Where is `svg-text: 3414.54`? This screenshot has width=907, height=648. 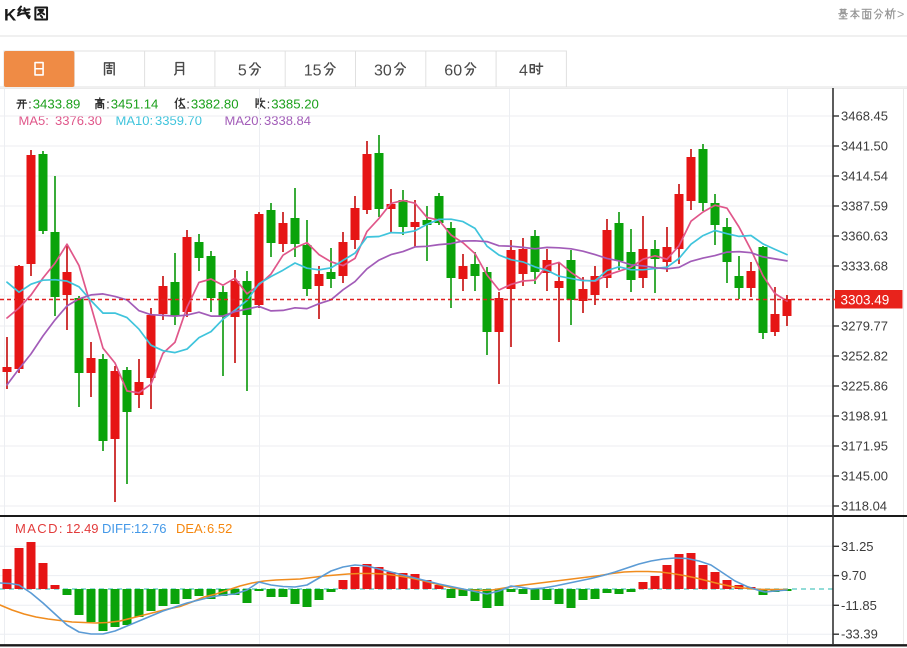
svg-text: 3414.54 is located at coordinates (864, 176).